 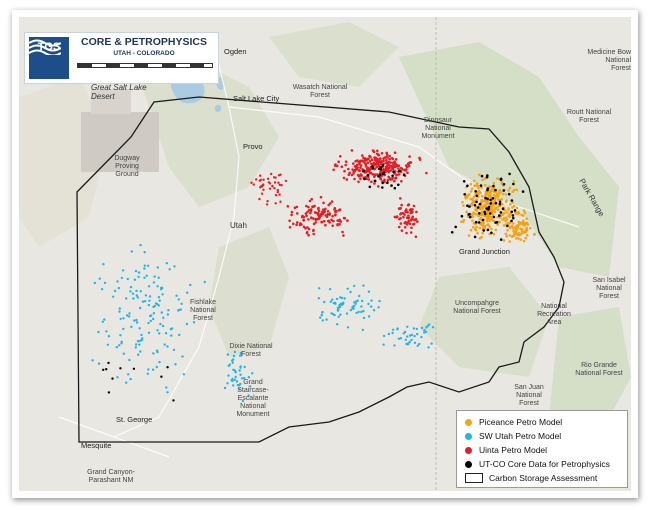 What do you see at coordinates (203, 310) in the screenshot?
I see `label-fishlake: Fishlake National Forest` at bounding box center [203, 310].